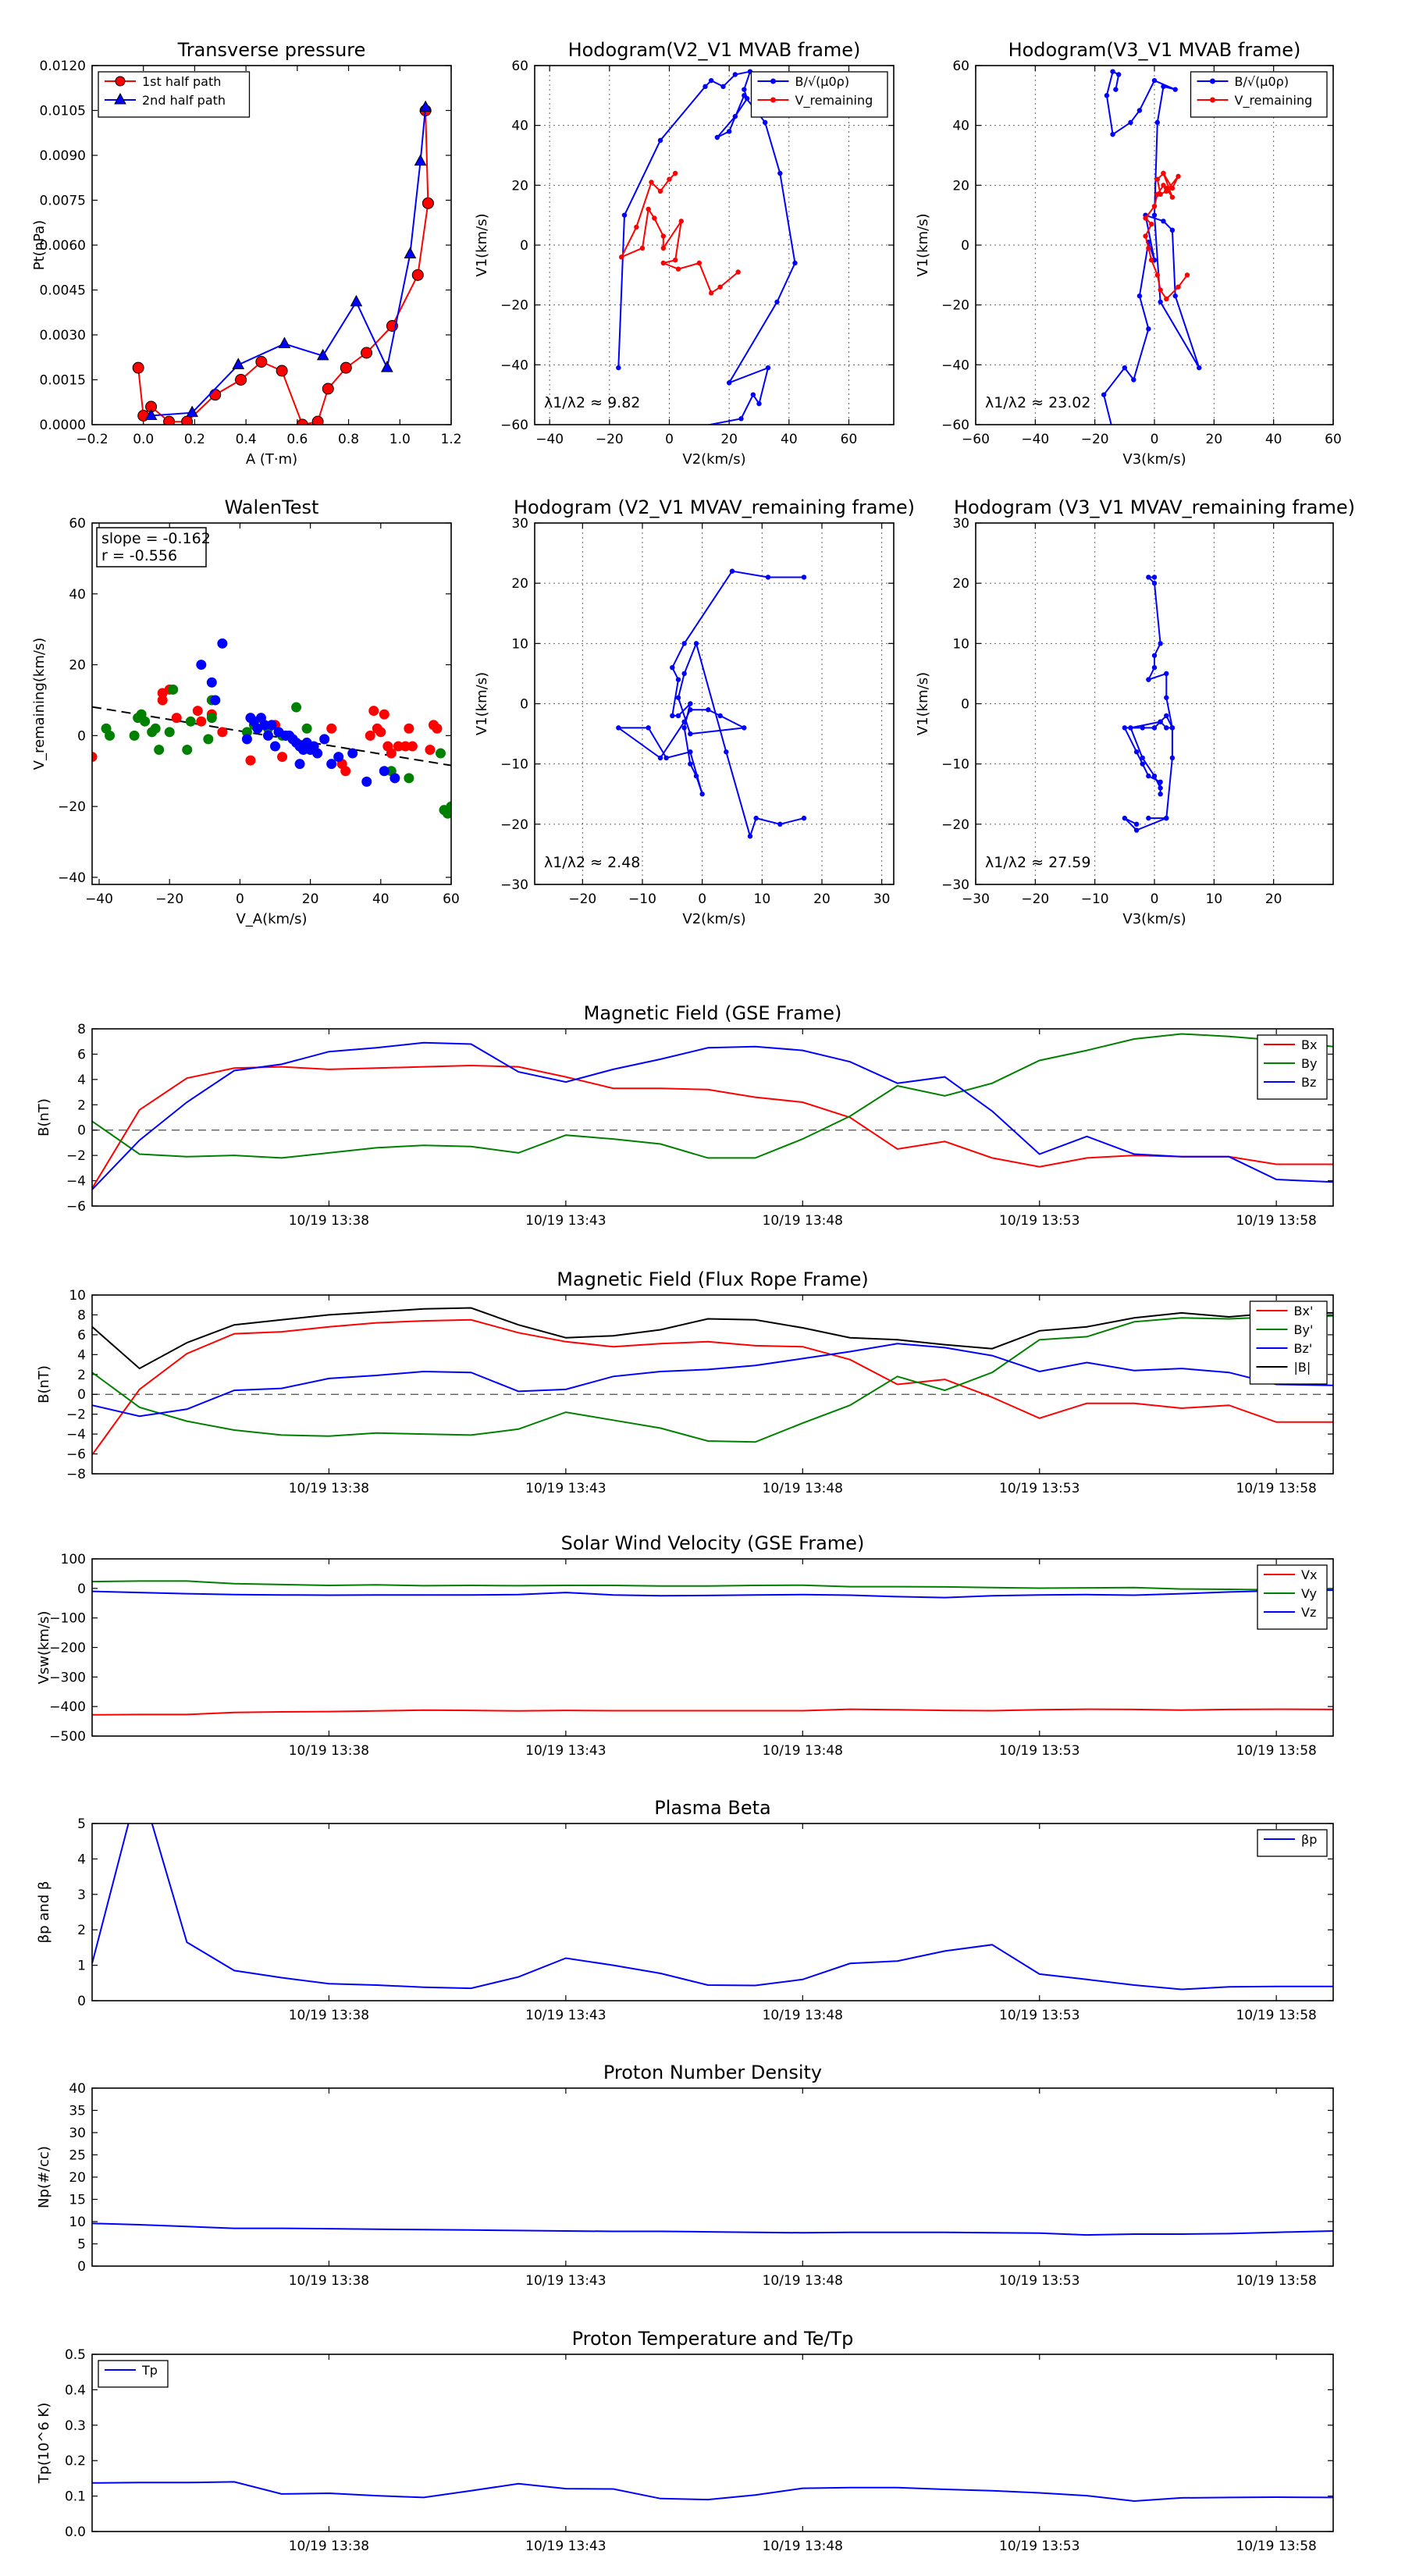 This screenshot has height=2576, width=1405. I want to click on y-tick-label: −400, so click(68, 1707).